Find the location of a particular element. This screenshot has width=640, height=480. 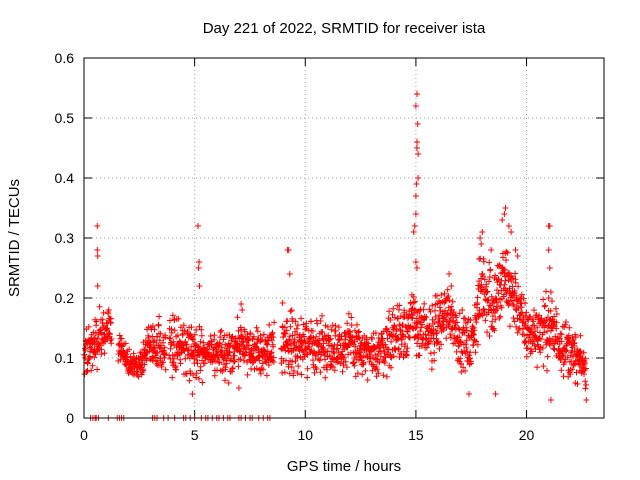

y-tick-label: 0 is located at coordinates (70, 418).